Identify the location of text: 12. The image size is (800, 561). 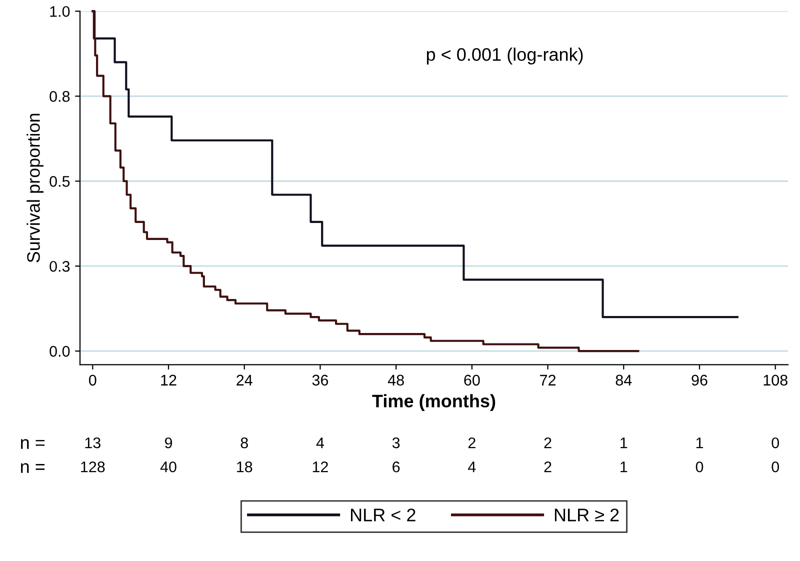
(320, 466).